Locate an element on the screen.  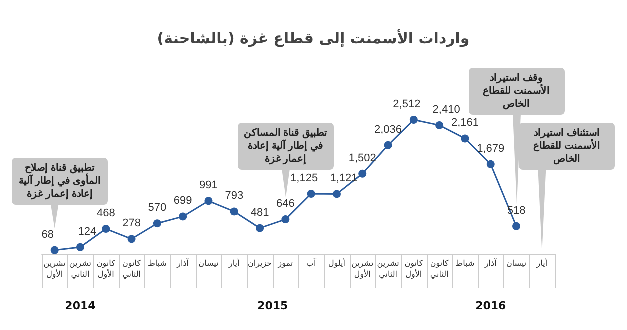
data-label: 2,161 is located at coordinates (465, 123).